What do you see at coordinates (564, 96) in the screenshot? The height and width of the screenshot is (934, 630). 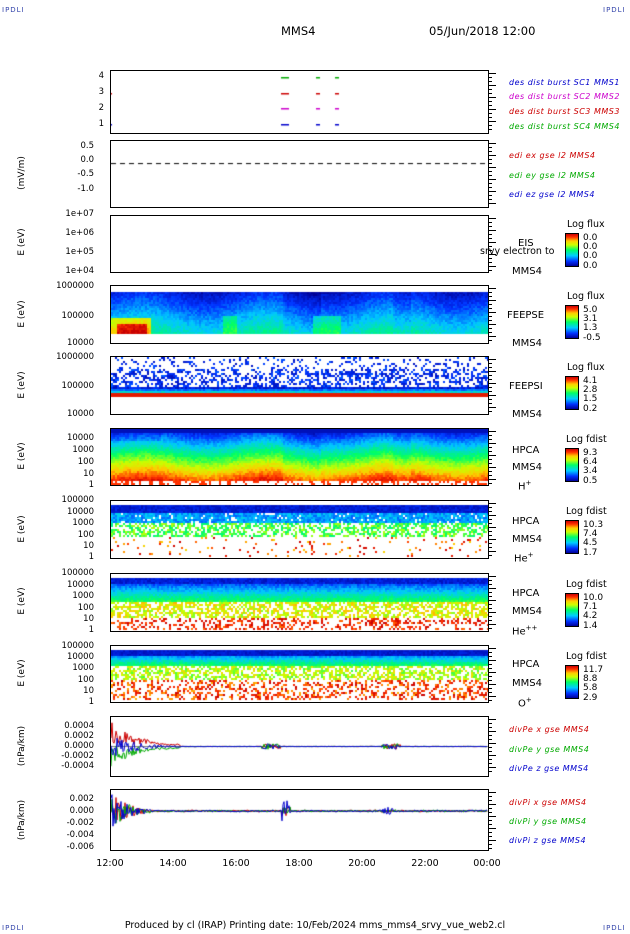 I see `legend-entry: des dist burst SC2 MMS2` at bounding box center [564, 96].